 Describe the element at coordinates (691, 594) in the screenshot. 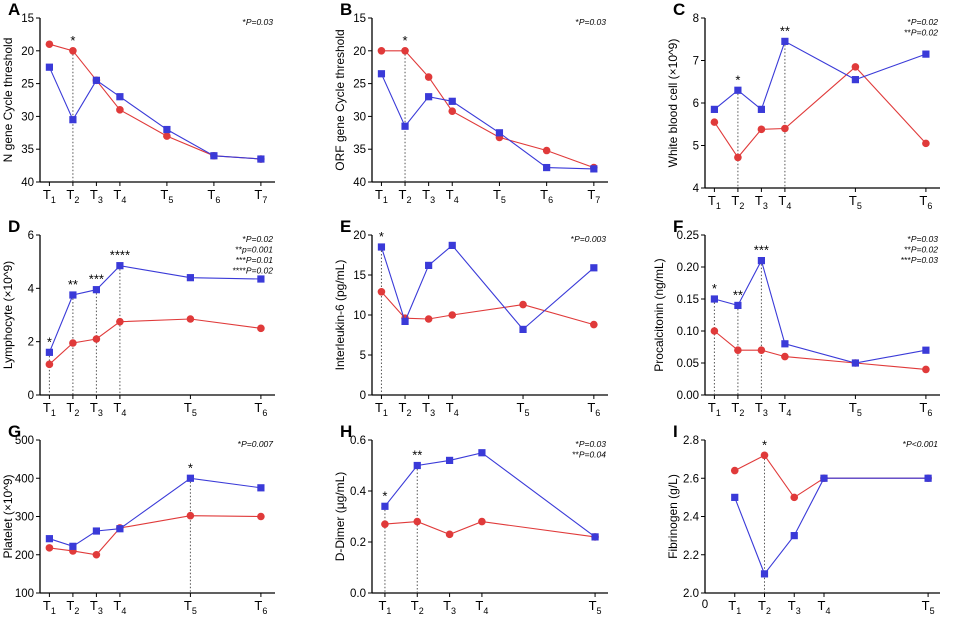

I see `y-tick-label: 2.0` at that location.